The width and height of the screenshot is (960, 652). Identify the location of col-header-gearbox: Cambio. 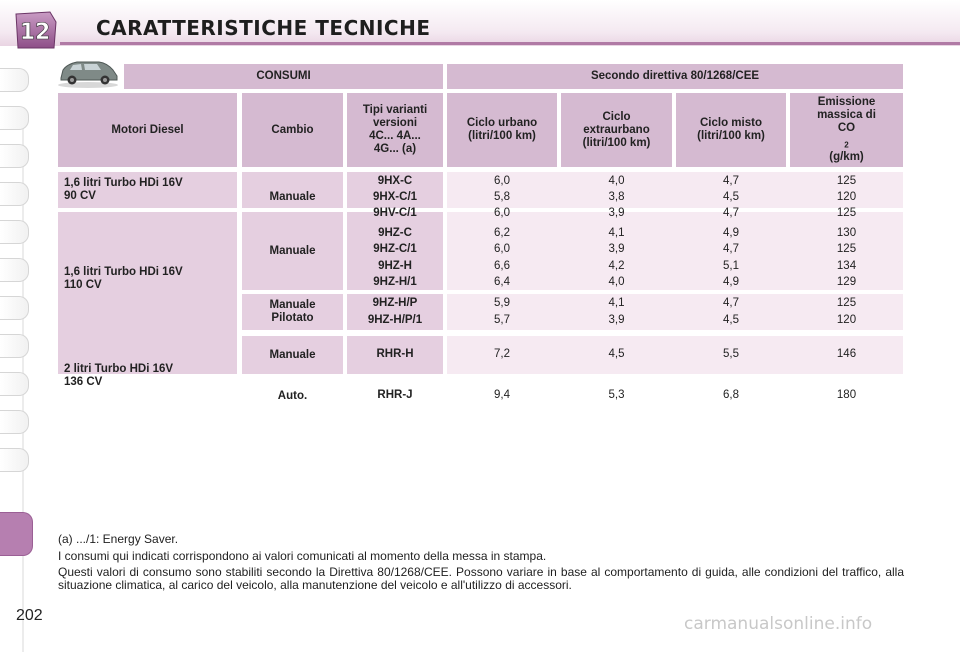
(292, 130).